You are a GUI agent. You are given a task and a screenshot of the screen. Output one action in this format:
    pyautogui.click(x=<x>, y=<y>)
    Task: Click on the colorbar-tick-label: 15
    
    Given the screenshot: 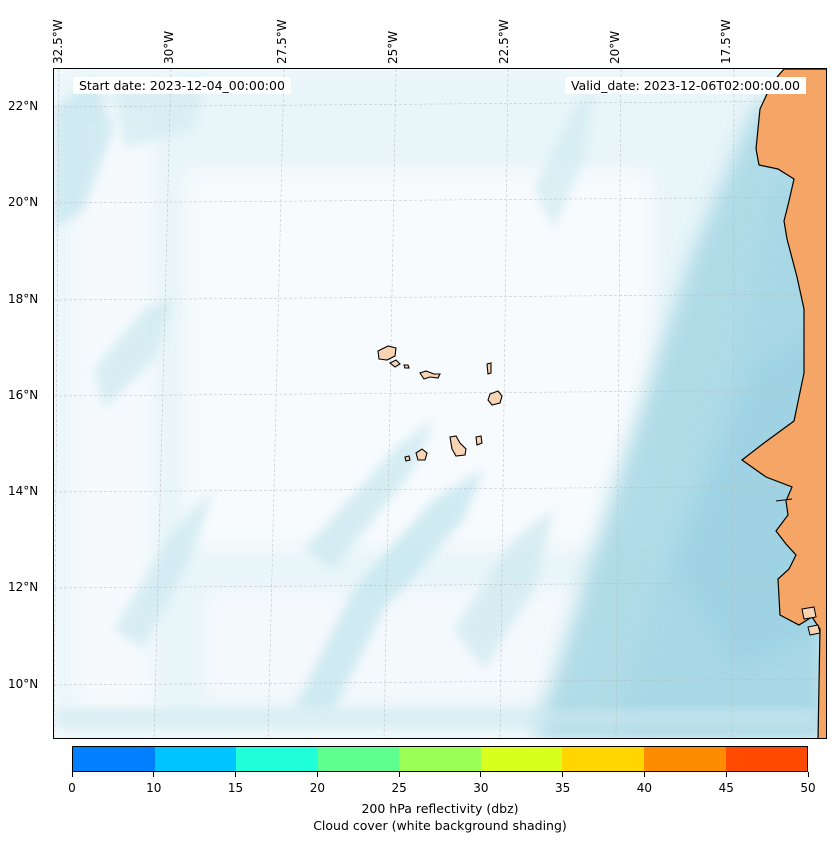 What is the action you would take?
    pyautogui.click(x=235, y=788)
    